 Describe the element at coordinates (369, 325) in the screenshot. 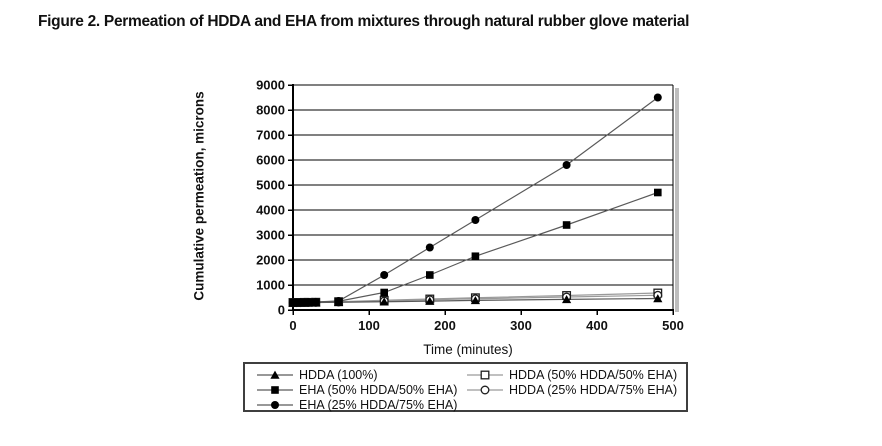

I see `x-tick-label: 100` at that location.